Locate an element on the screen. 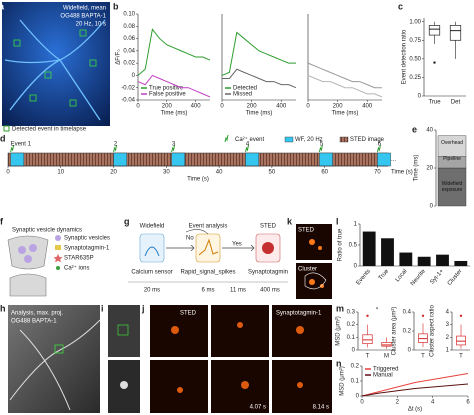 The width and height of the screenshot is (474, 415). x-axis-label: Time (s) is located at coordinates (198, 180).